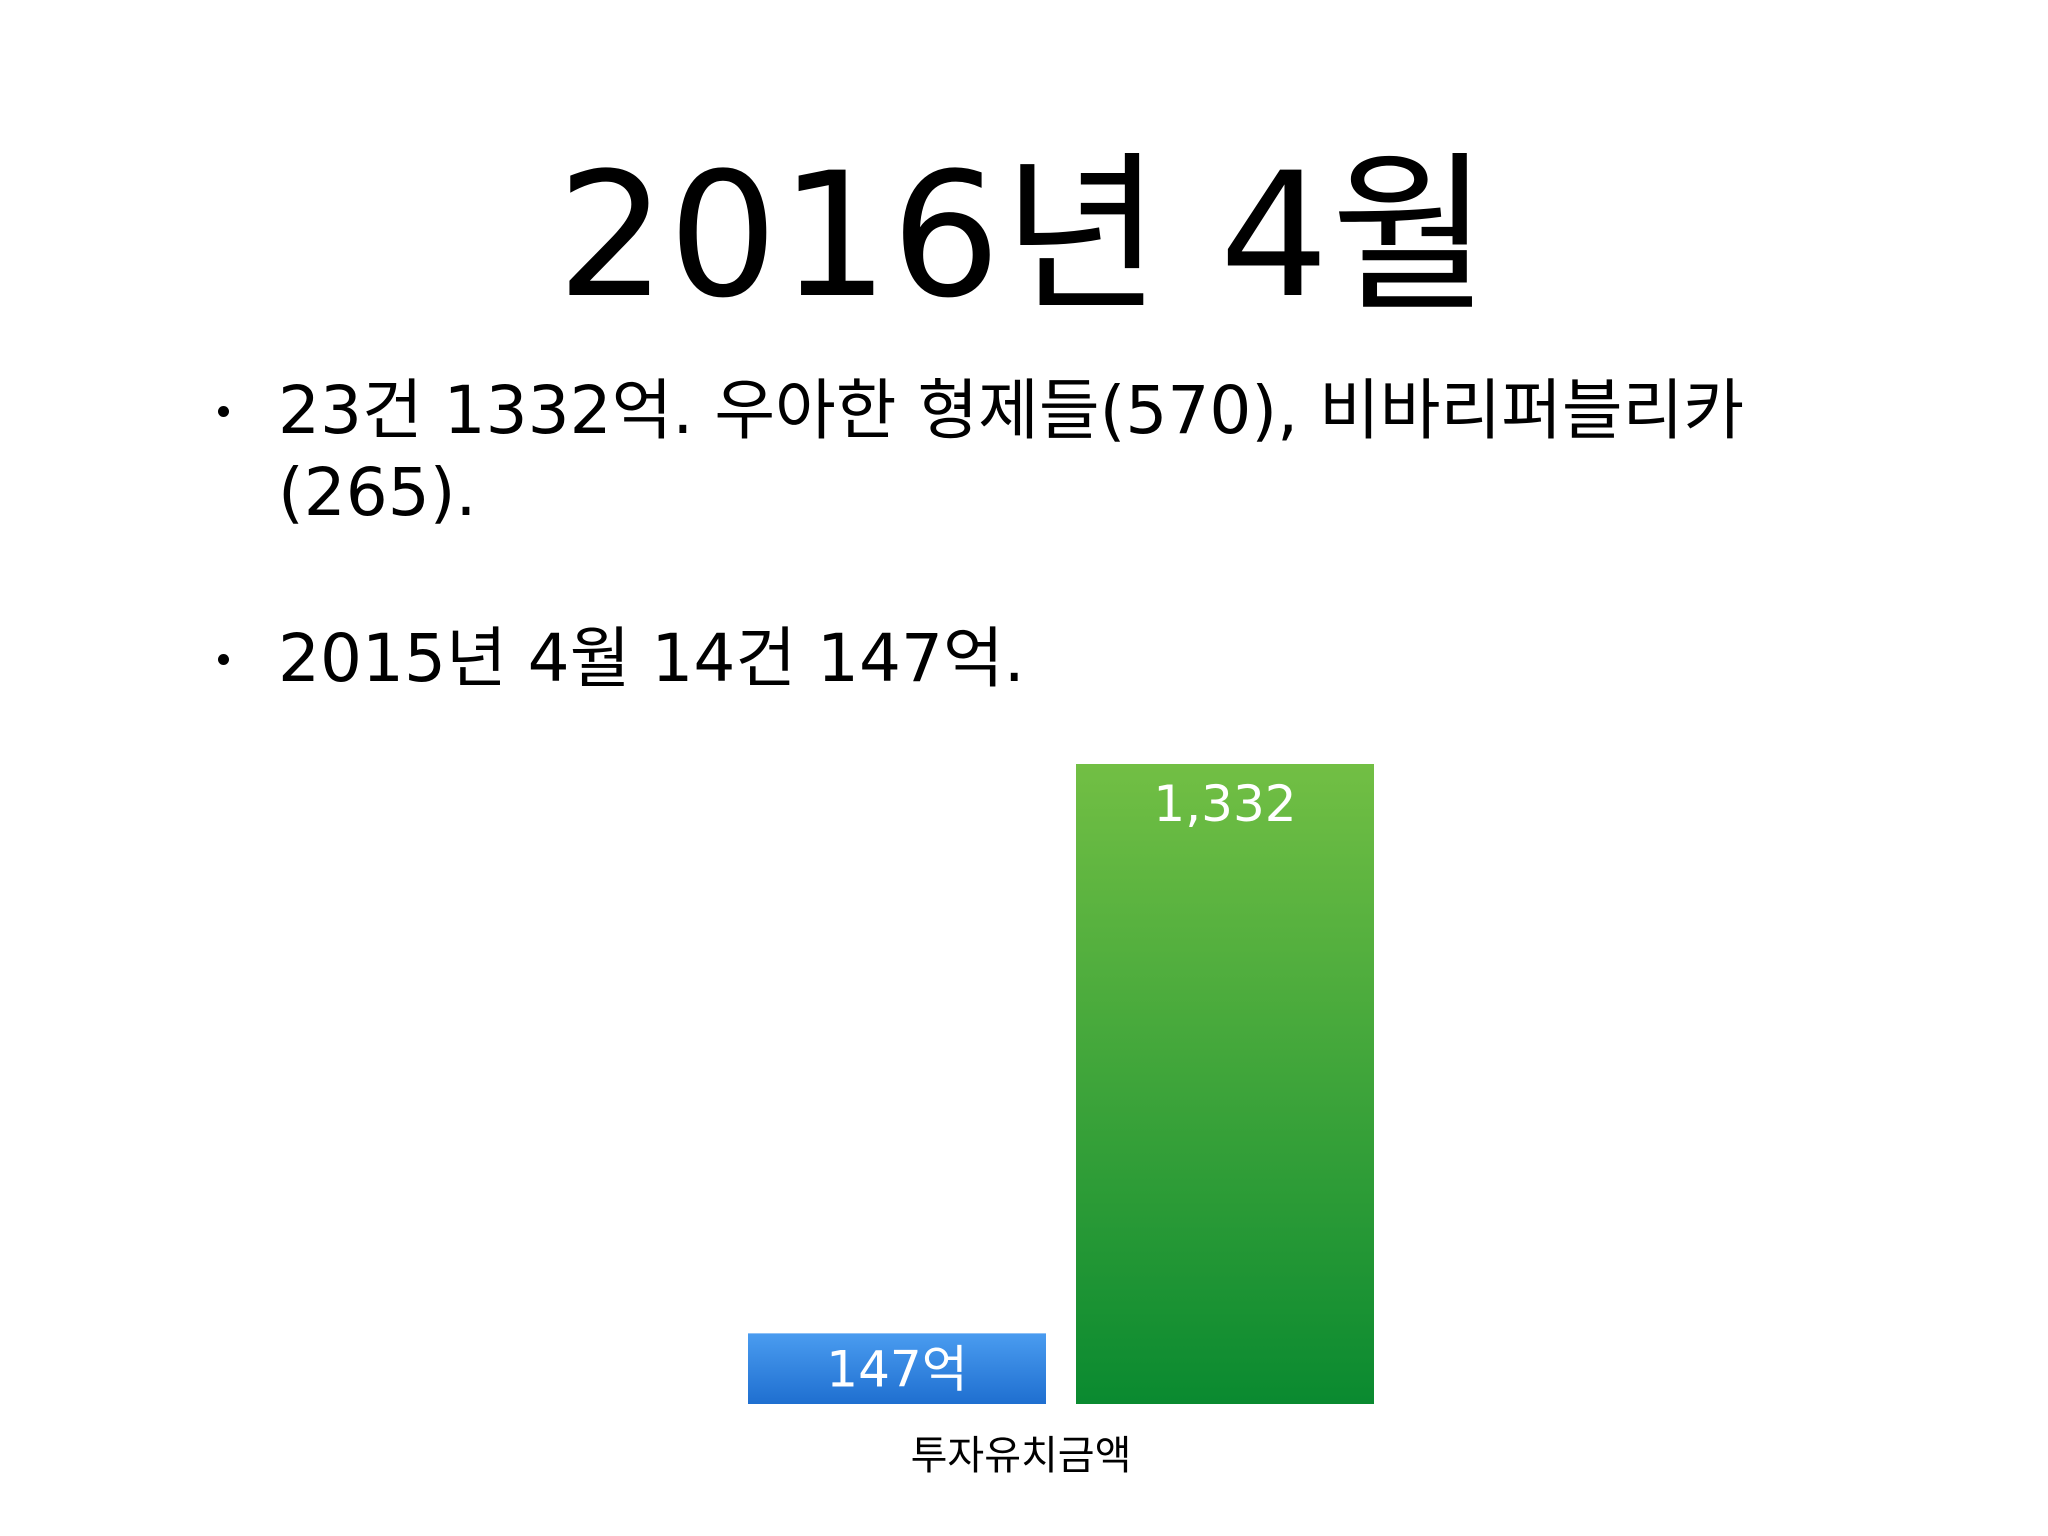 The image size is (2048, 1536). What do you see at coordinates (1011, 451) in the screenshot?
I see `bullet-text: 23건 1332억. 우아한 형제들(570), 비바리퍼블리카 (265).` at bounding box center [1011, 451].